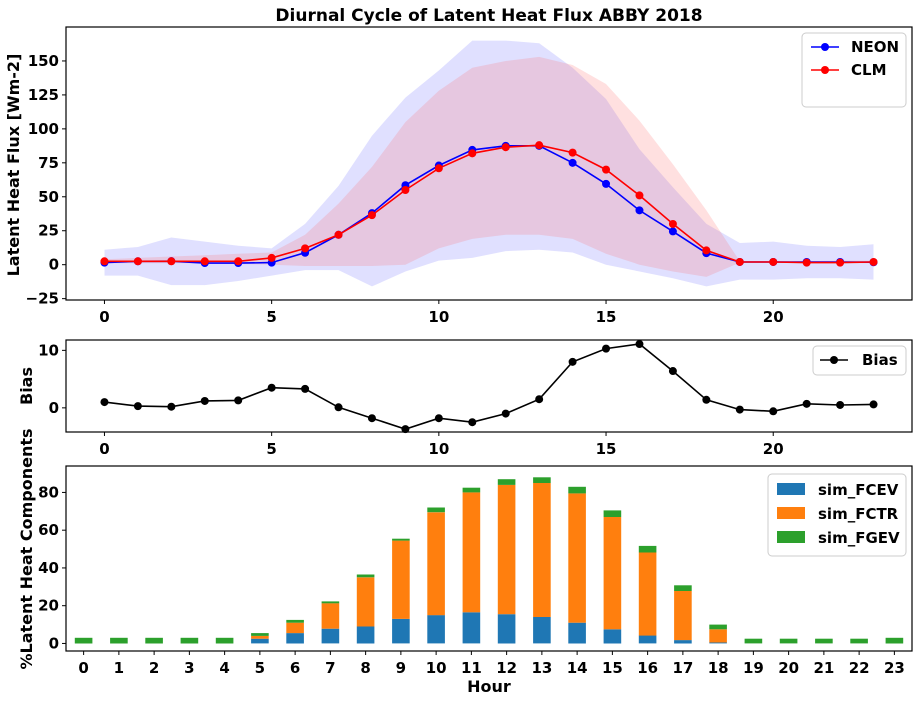  I want to click on legend-swatch-fcev, so click(791, 489).